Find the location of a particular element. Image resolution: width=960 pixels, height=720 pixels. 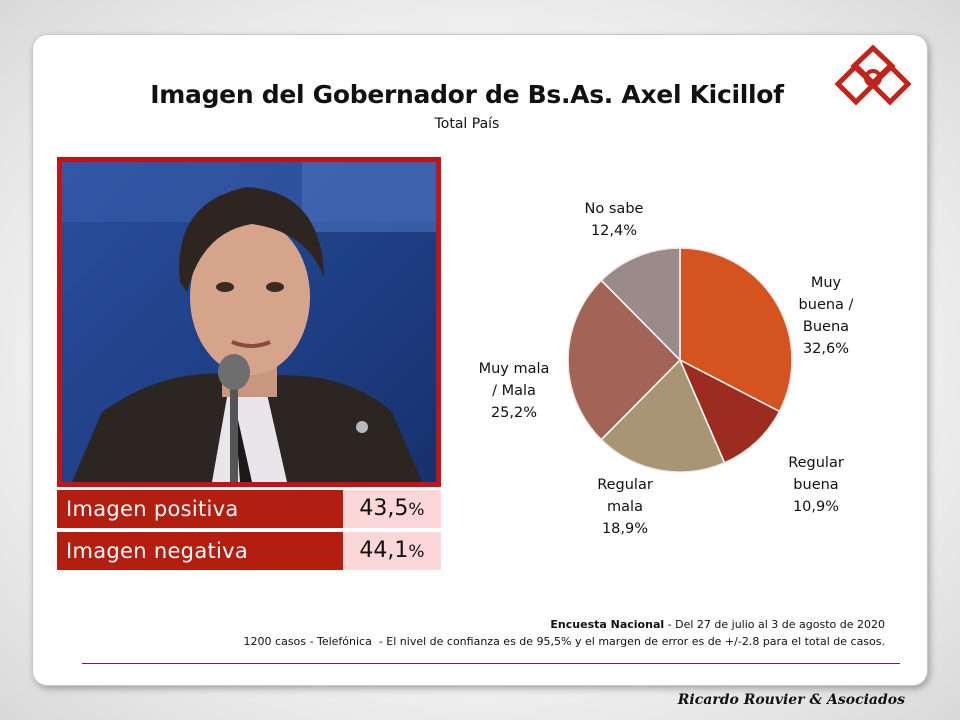

pie-slice-label: Muy buena / Buena 32,6% is located at coordinates (826, 316).